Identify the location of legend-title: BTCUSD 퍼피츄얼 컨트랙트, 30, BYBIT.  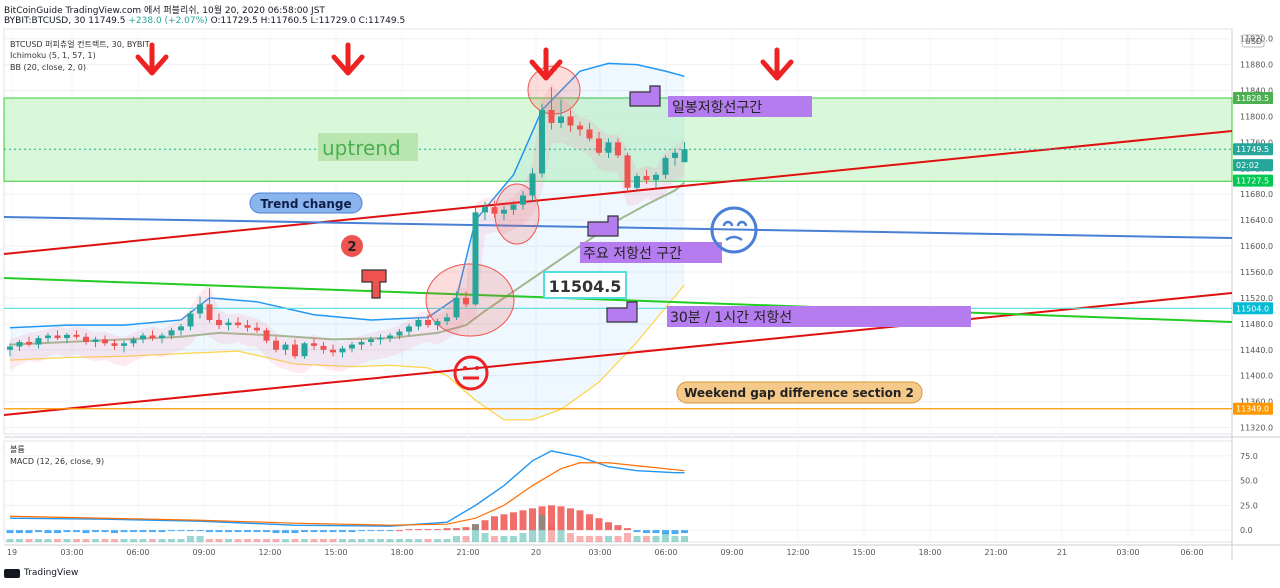
(80, 44).